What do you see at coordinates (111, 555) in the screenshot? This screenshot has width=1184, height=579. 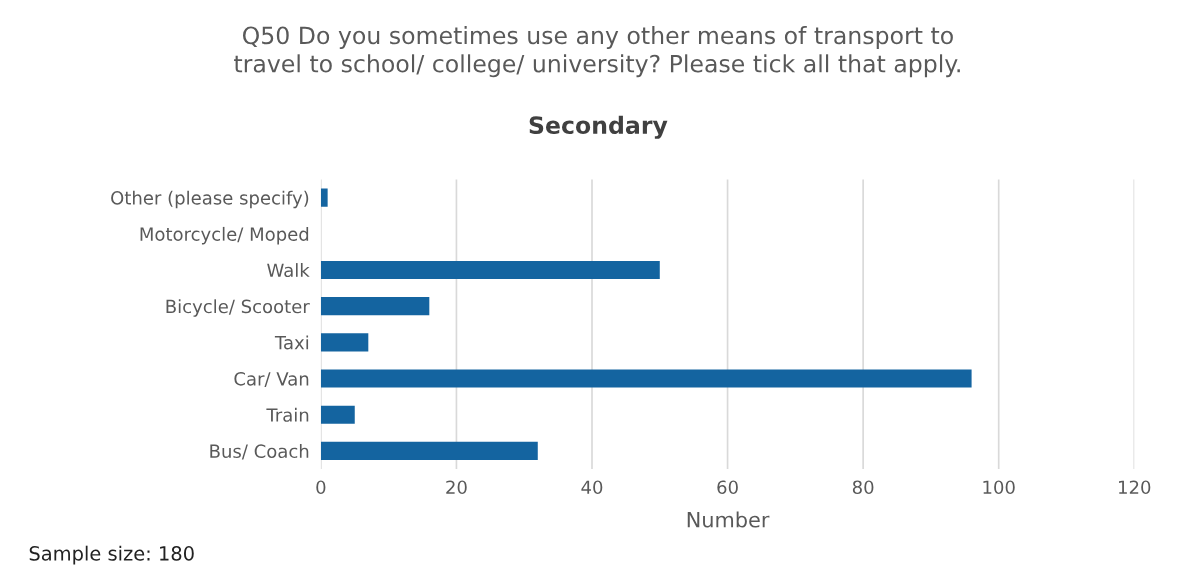 I see `text: Sample size: 180` at bounding box center [111, 555].